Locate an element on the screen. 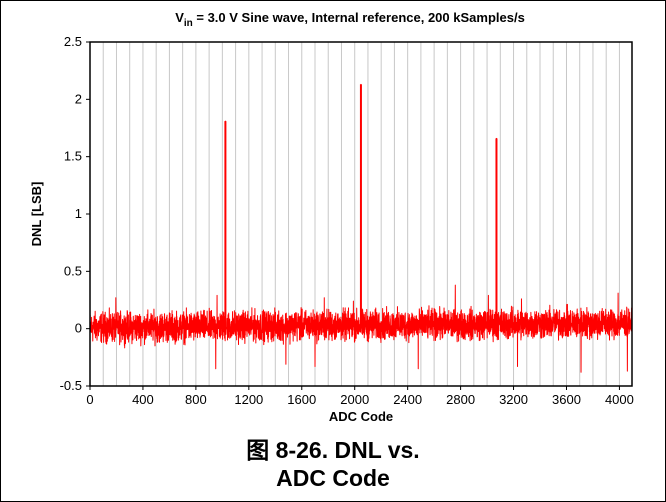 This screenshot has width=666, height=502. x-tick-label: 2000 is located at coordinates (354, 399).